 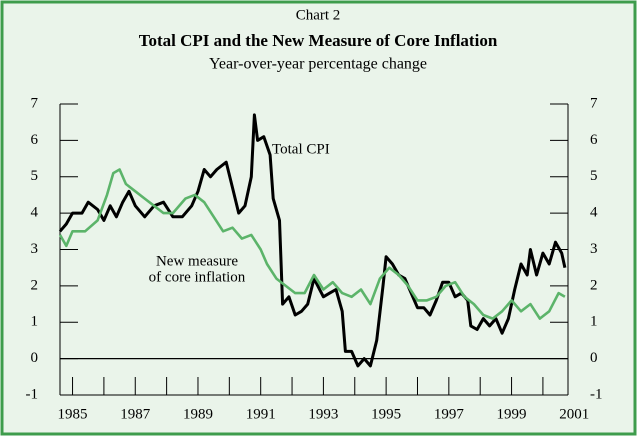 I want to click on x-tick-label: 1987, so click(x=135, y=414).